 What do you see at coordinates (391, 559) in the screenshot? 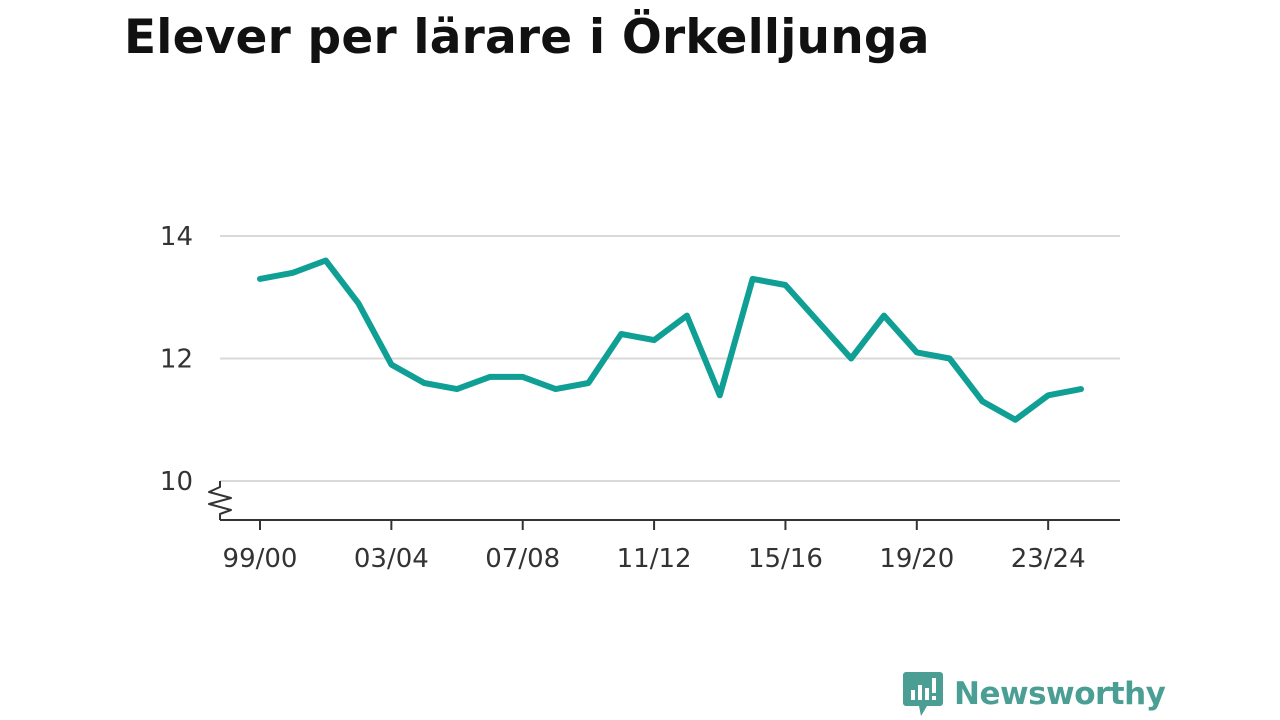
I see `x-tick-label-03-04: 03/04` at bounding box center [391, 559].